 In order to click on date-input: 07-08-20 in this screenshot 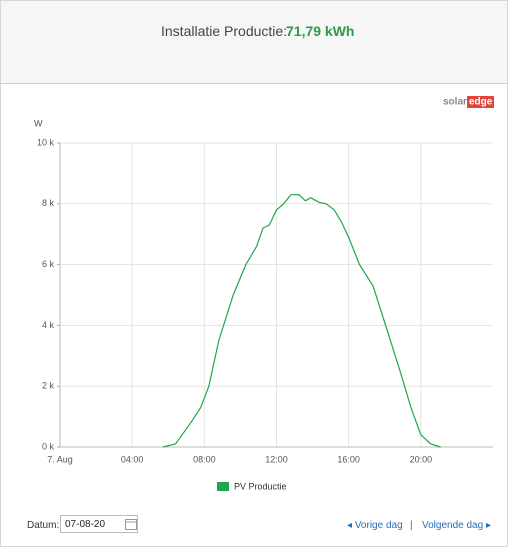, I will do `click(99, 524)`.